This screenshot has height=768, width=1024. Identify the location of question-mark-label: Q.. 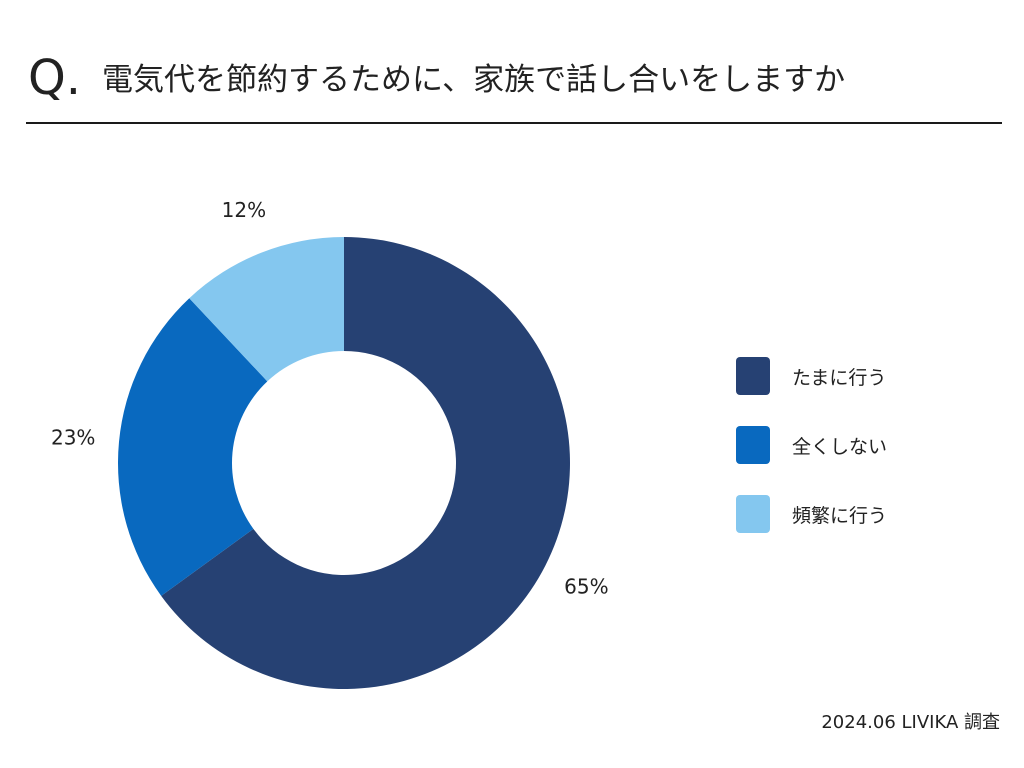
(55, 78).